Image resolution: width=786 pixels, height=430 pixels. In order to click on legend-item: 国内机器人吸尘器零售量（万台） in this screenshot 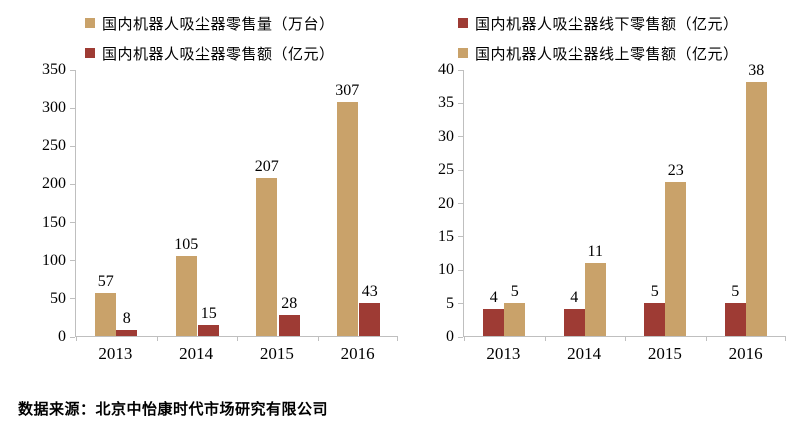, I will do `click(241, 23)`.